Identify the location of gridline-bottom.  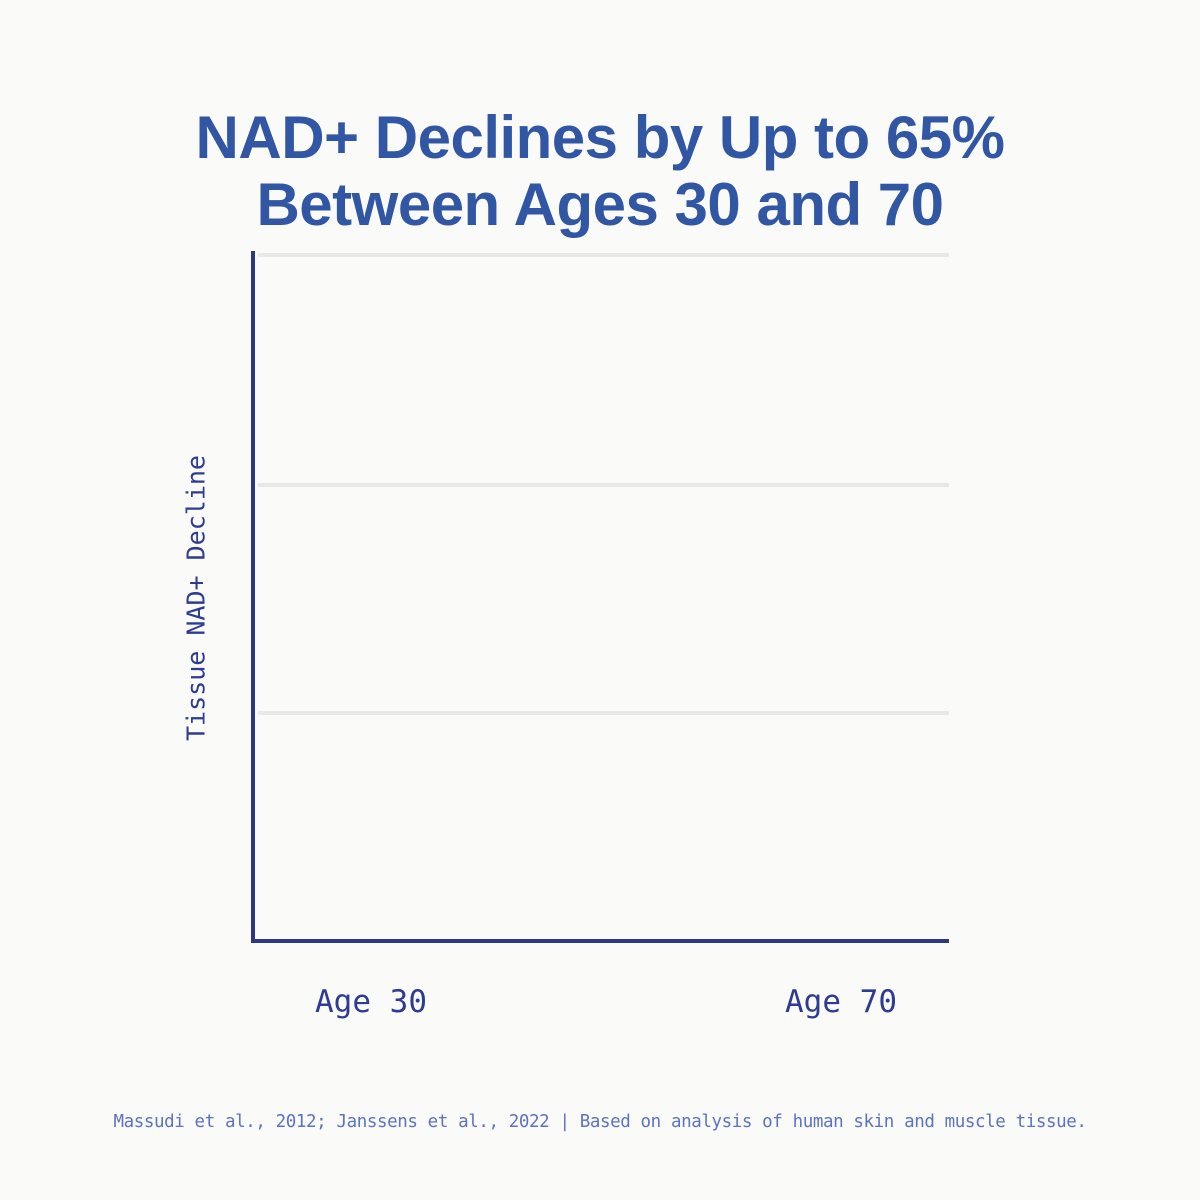
(603, 713).